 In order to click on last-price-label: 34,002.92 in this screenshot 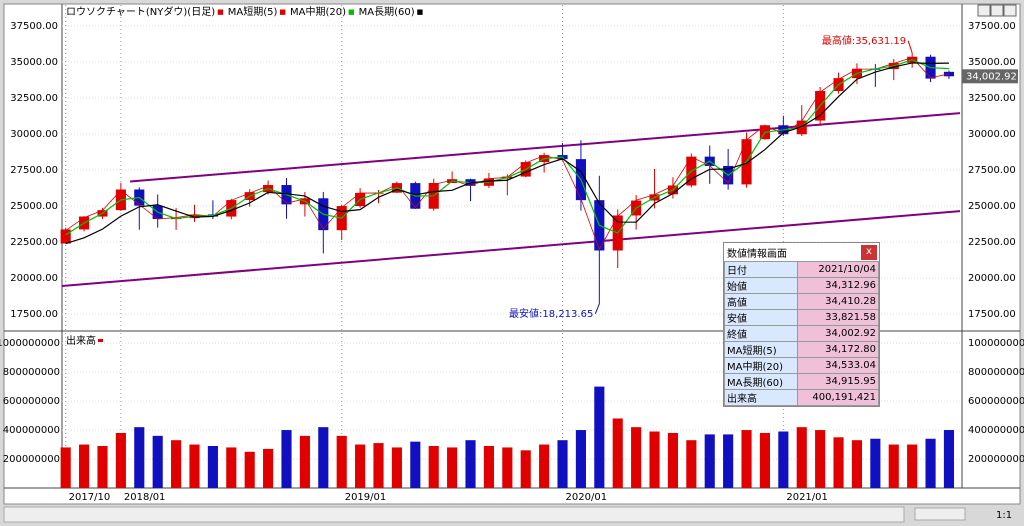, I will do `click(991, 76)`.